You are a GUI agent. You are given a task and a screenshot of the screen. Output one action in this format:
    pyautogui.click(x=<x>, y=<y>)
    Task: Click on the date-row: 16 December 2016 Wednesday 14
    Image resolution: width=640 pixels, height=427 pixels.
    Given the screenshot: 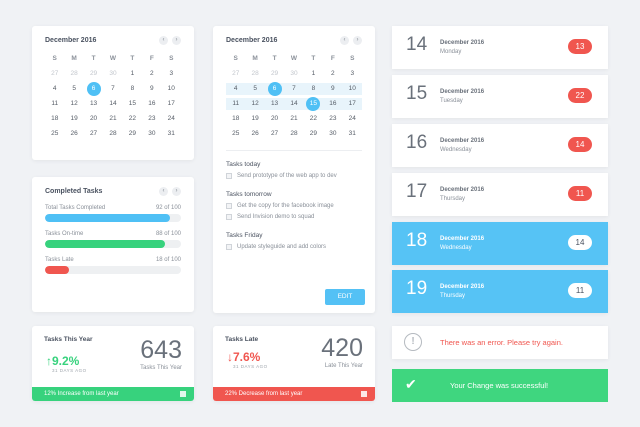 What is the action you would take?
    pyautogui.click(x=500, y=145)
    